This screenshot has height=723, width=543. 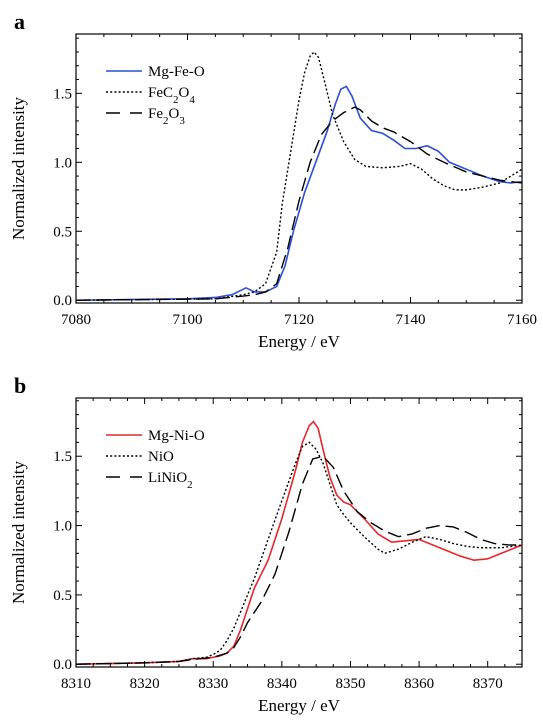 What do you see at coordinates (161, 457) in the screenshot?
I see `legend-label: NiO` at bounding box center [161, 457].